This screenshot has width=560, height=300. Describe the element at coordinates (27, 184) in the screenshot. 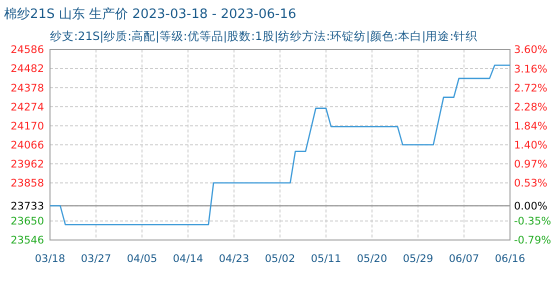

I see `y-tick-label: 23858` at that location.